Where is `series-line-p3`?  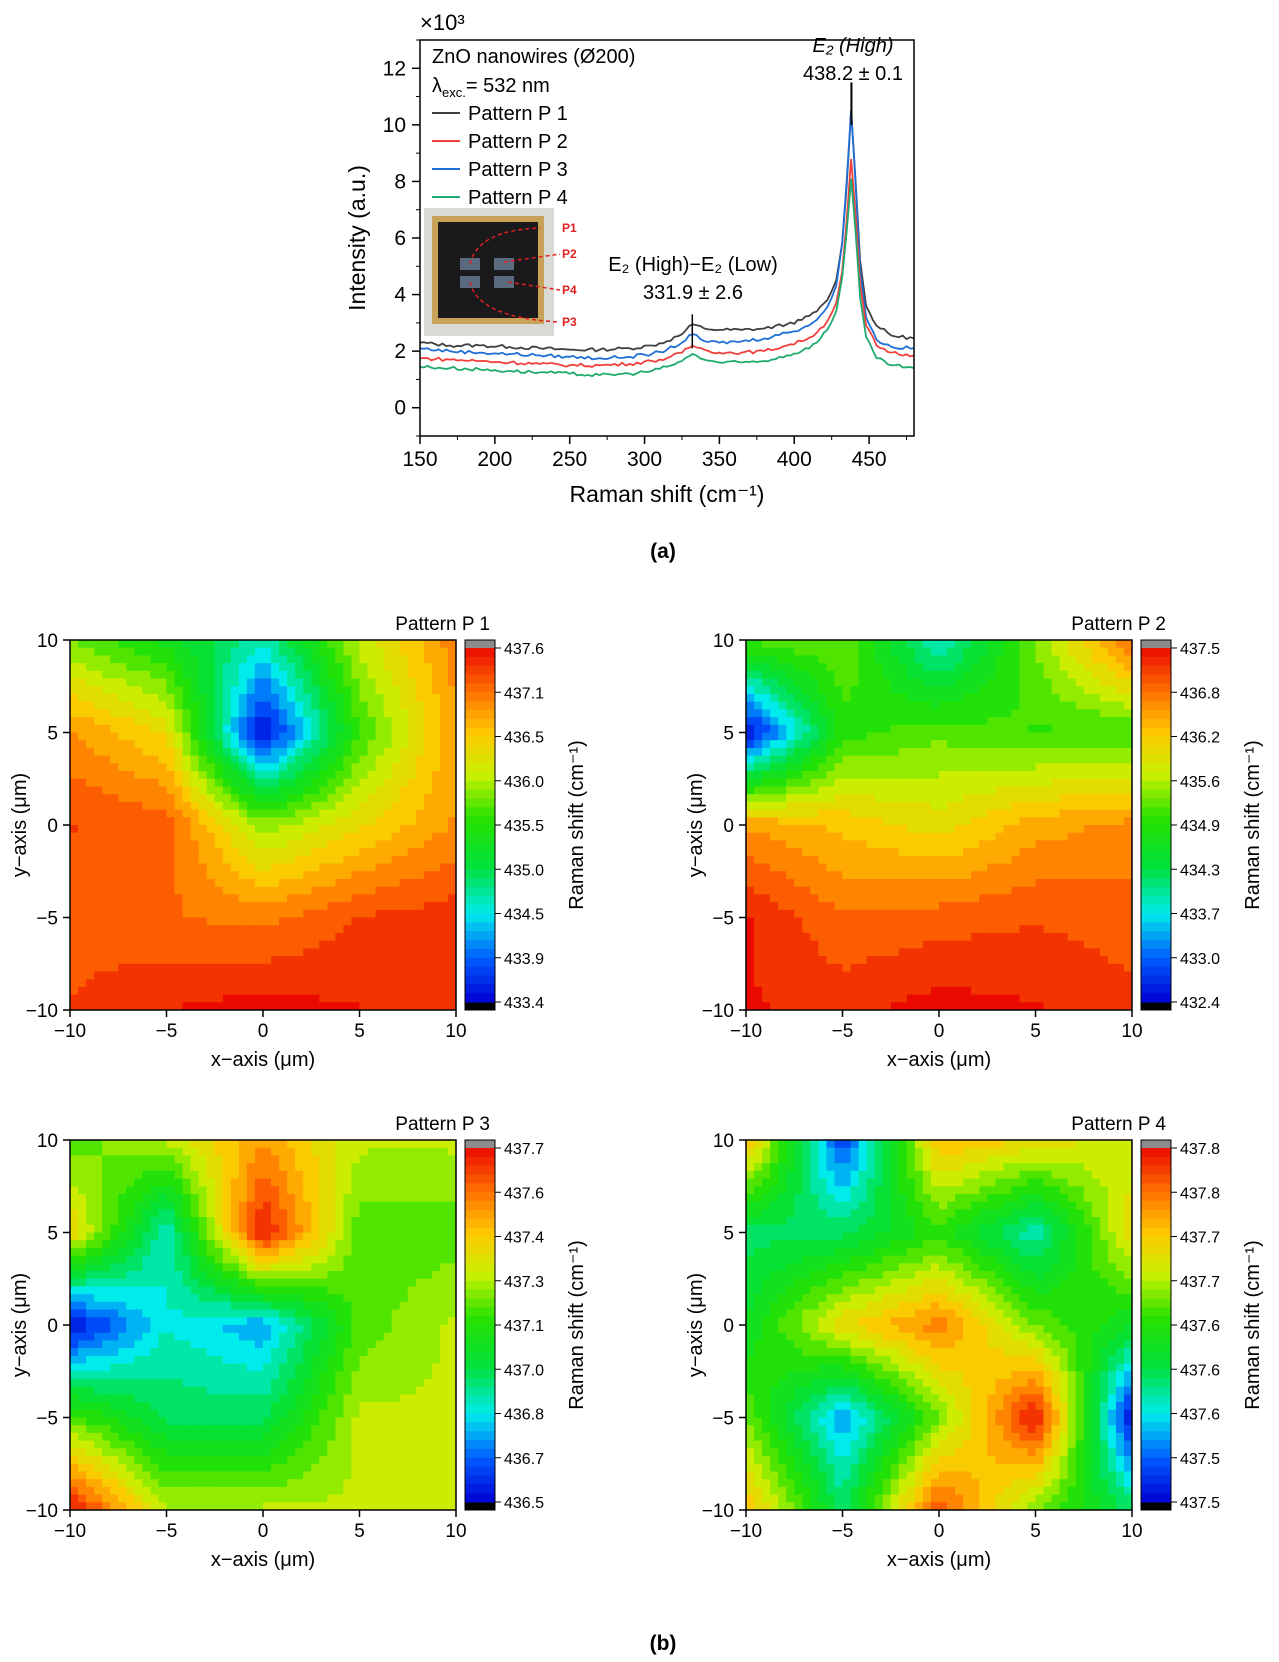 series-line-p3 is located at coordinates (667, 235).